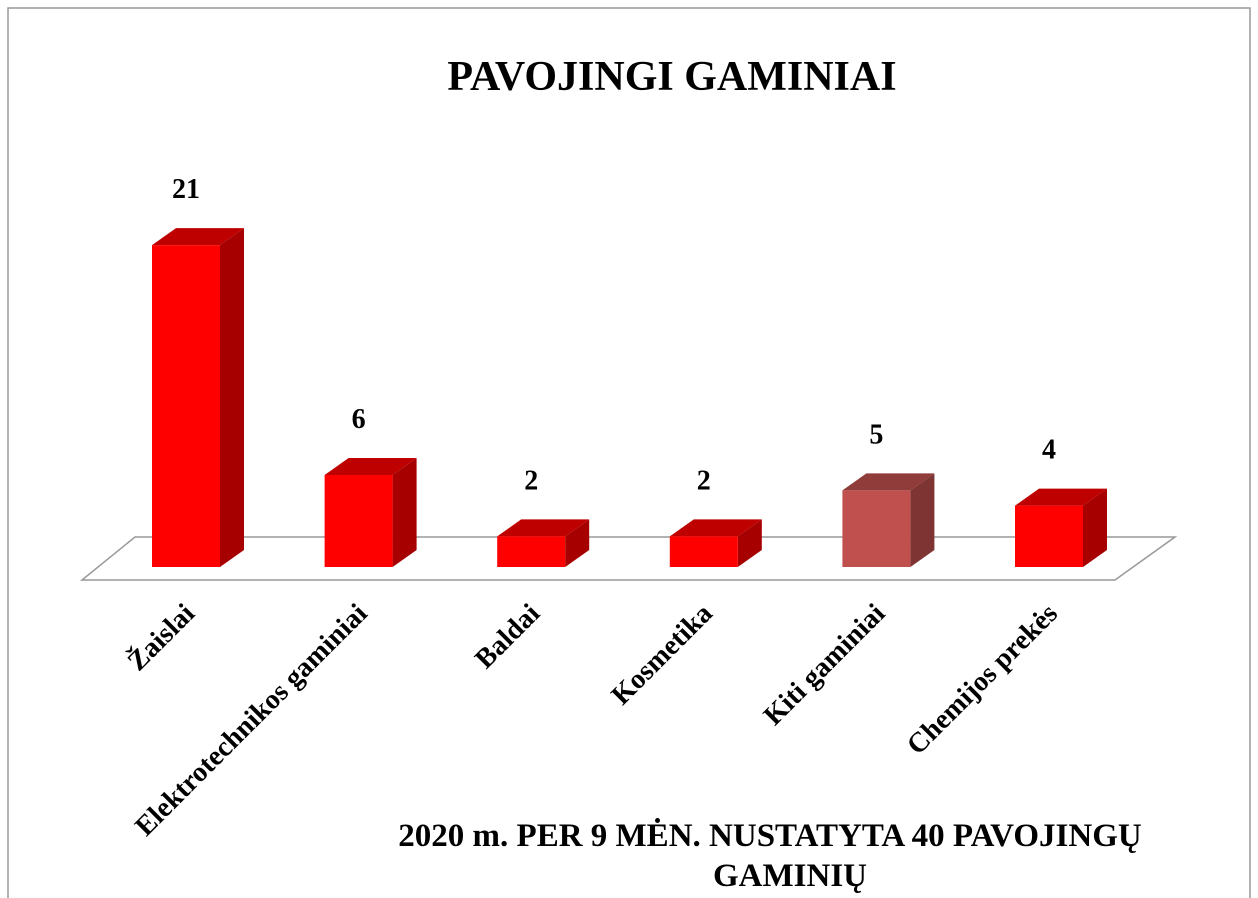 Image resolution: width=1258 pixels, height=898 pixels. Describe the element at coordinates (876, 434) in the screenshot. I see `value-label: 5` at that location.